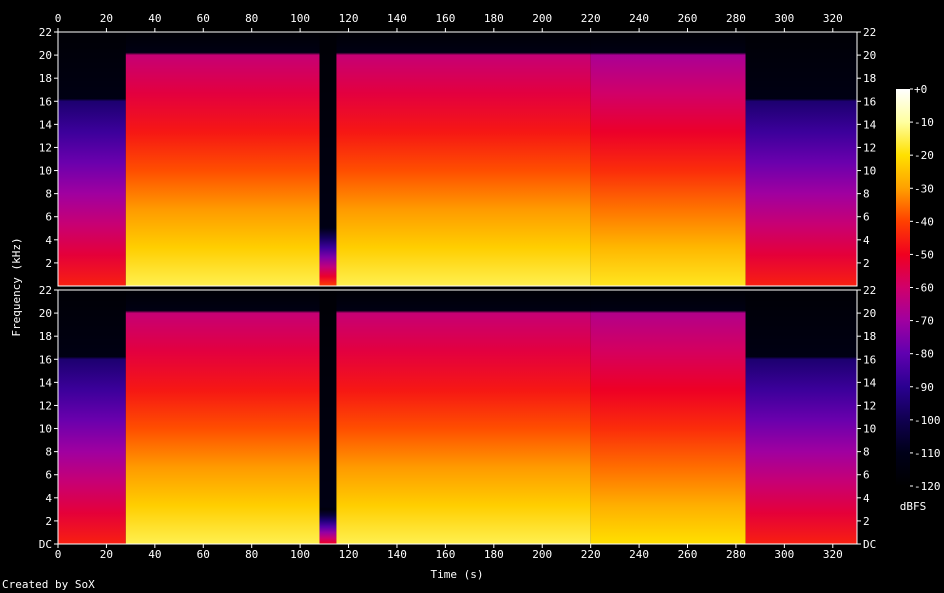 Image resolution: width=944 pixels, height=593 pixels. Describe the element at coordinates (924, 221) in the screenshot. I see `colorbar-tick-label: -40` at that location.